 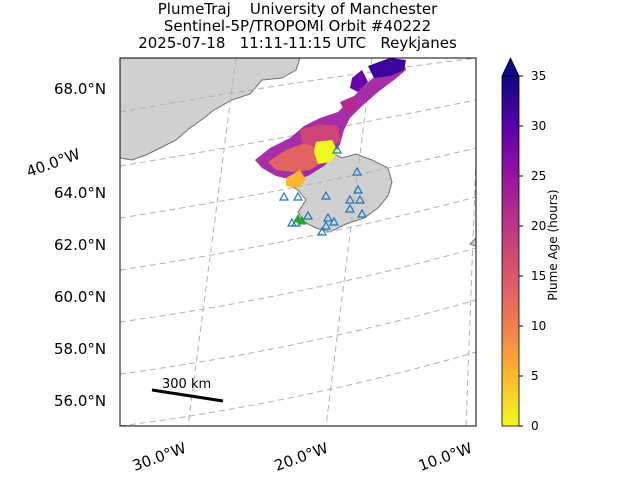 I want to click on colorbar-tick-5: 5, so click(x=535, y=376).